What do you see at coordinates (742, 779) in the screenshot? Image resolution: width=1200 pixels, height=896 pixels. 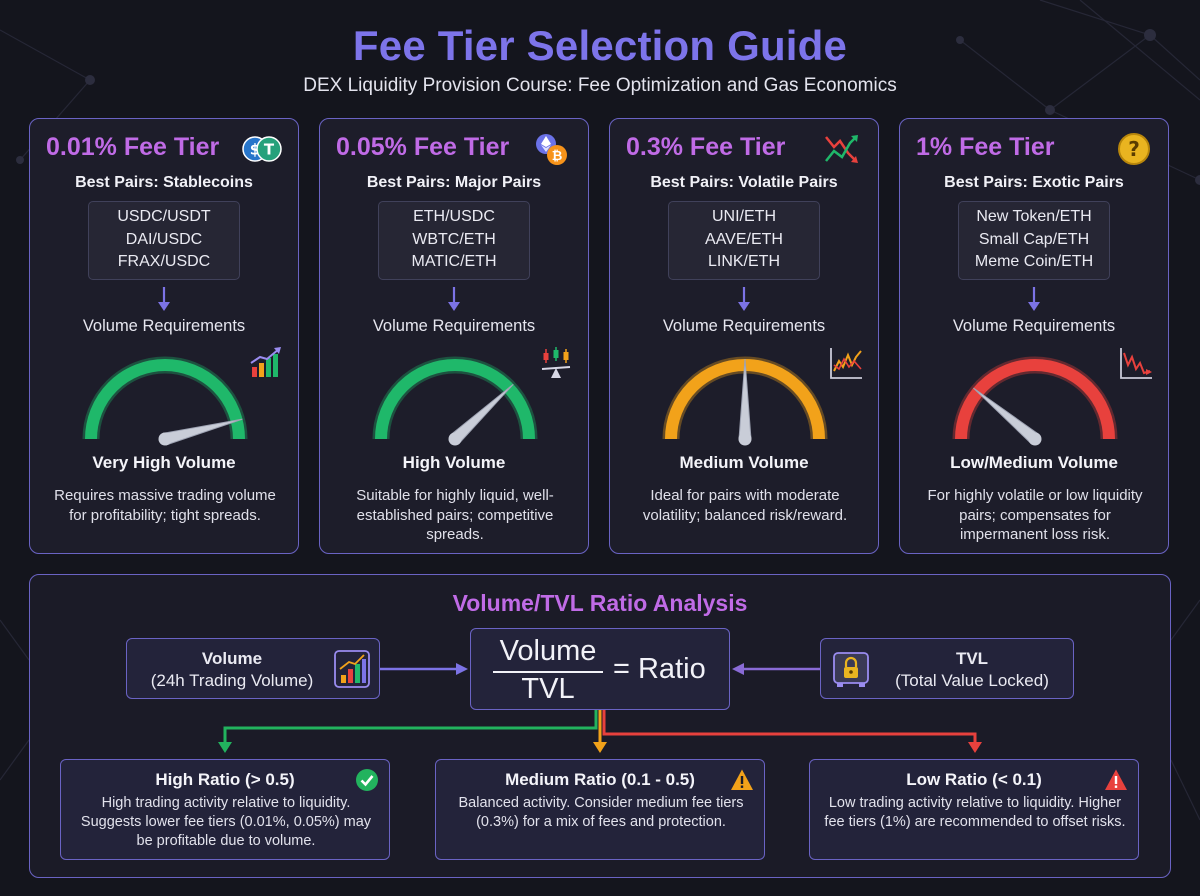 I see `warning-triangle-icon` at bounding box center [742, 779].